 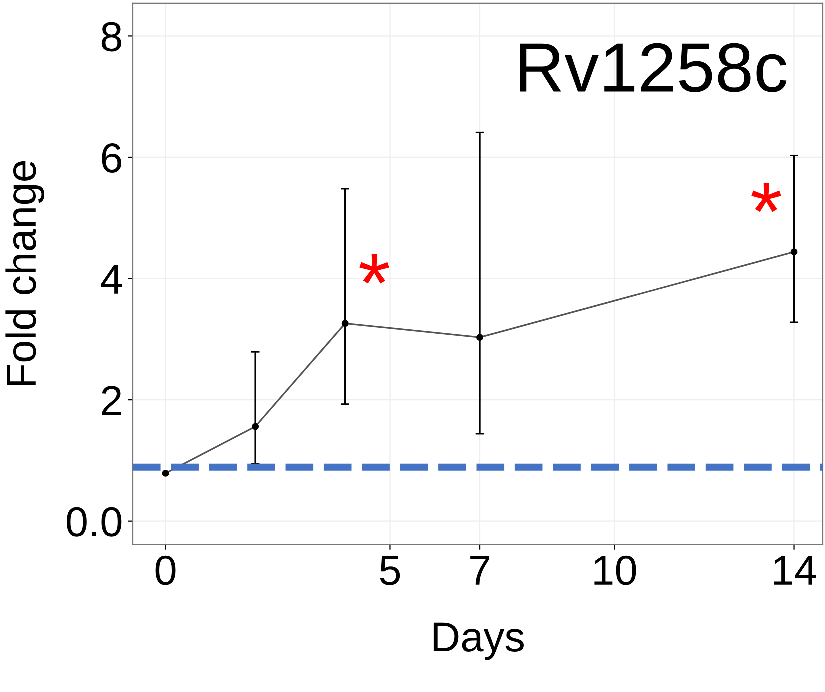 I want to click on y-tick-label: 2, so click(x=112, y=401).